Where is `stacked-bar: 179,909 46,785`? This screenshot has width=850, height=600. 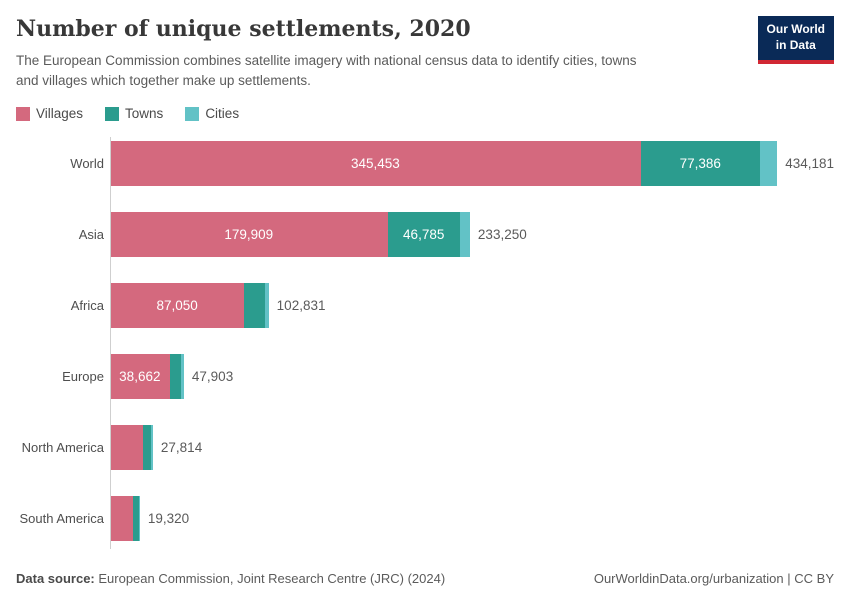 stacked-bar: 179,909 46,785 is located at coordinates (290, 235).